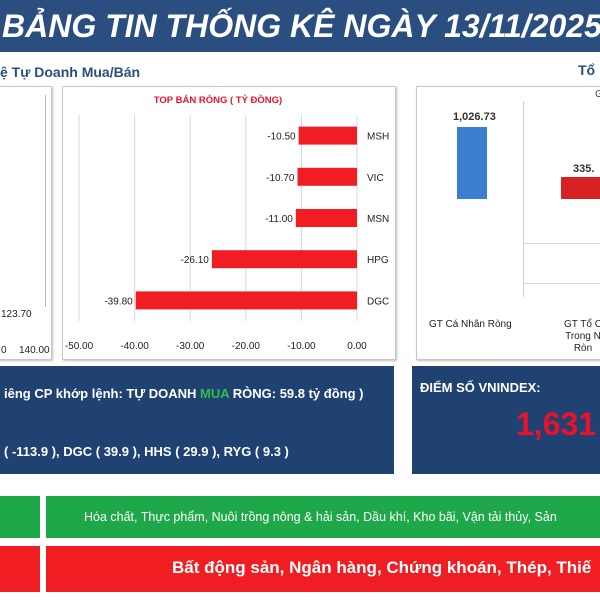  What do you see at coordinates (357, 346) in the screenshot?
I see `x-tick-label: 0.00` at bounding box center [357, 346].